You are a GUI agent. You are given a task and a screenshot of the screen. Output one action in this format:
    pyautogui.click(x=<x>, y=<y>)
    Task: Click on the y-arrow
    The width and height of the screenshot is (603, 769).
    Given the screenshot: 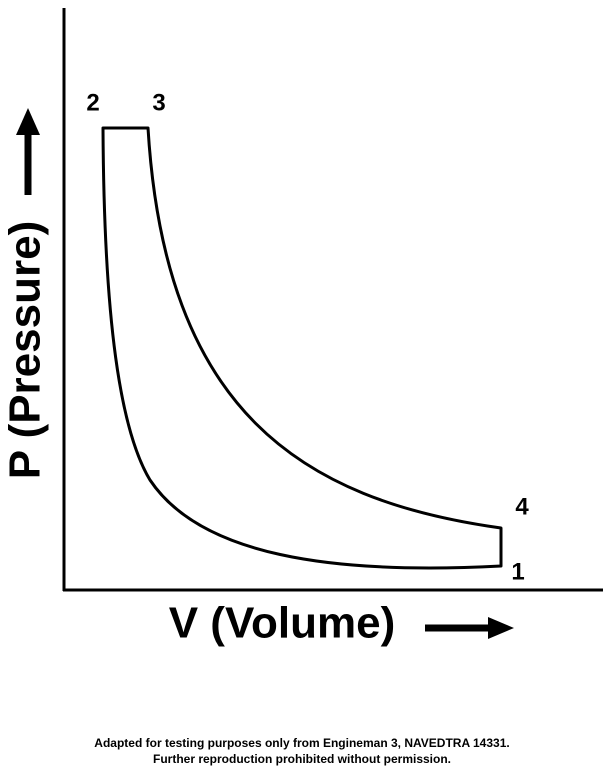 What is the action you would take?
    pyautogui.click(x=28, y=151)
    